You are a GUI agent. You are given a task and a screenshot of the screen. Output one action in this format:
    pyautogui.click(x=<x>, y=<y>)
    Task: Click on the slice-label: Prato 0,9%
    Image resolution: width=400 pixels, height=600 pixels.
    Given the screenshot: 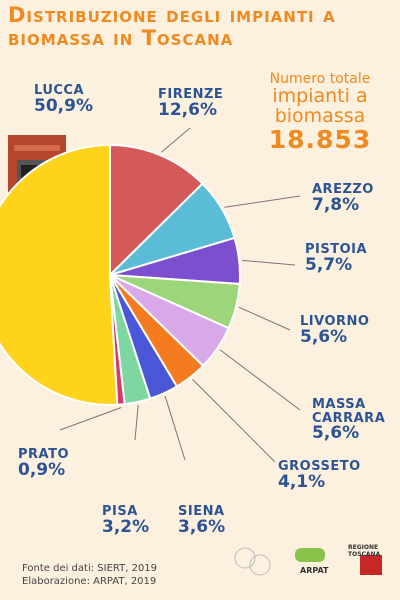 What is the action you would take?
    pyautogui.click(x=43, y=463)
    